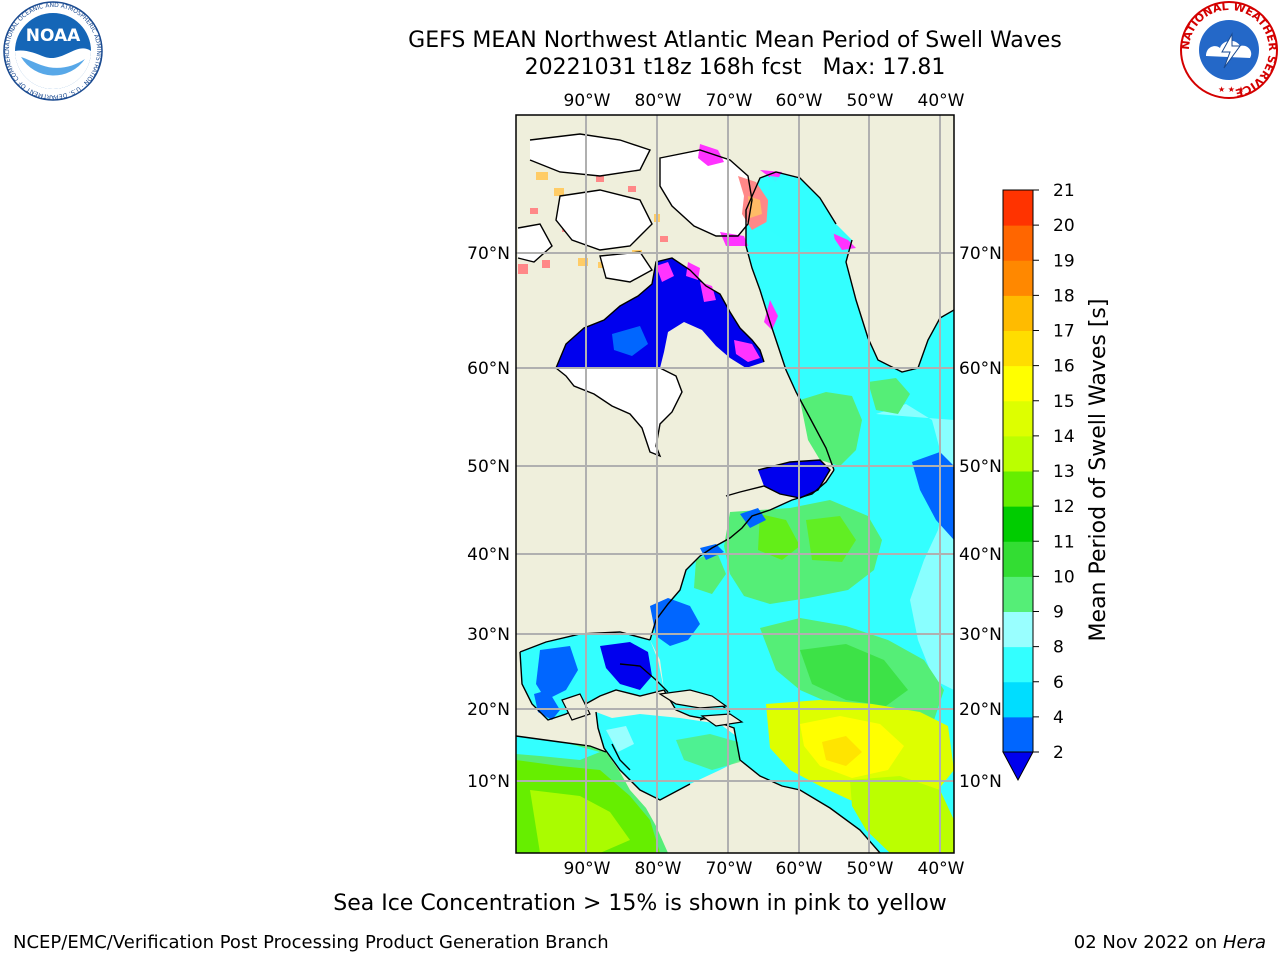 Image resolution: width=1280 pixels, height=960 pixels. What do you see at coordinates (980, 555) in the screenshot?
I see `lat-label-right: 40°N` at bounding box center [980, 555].